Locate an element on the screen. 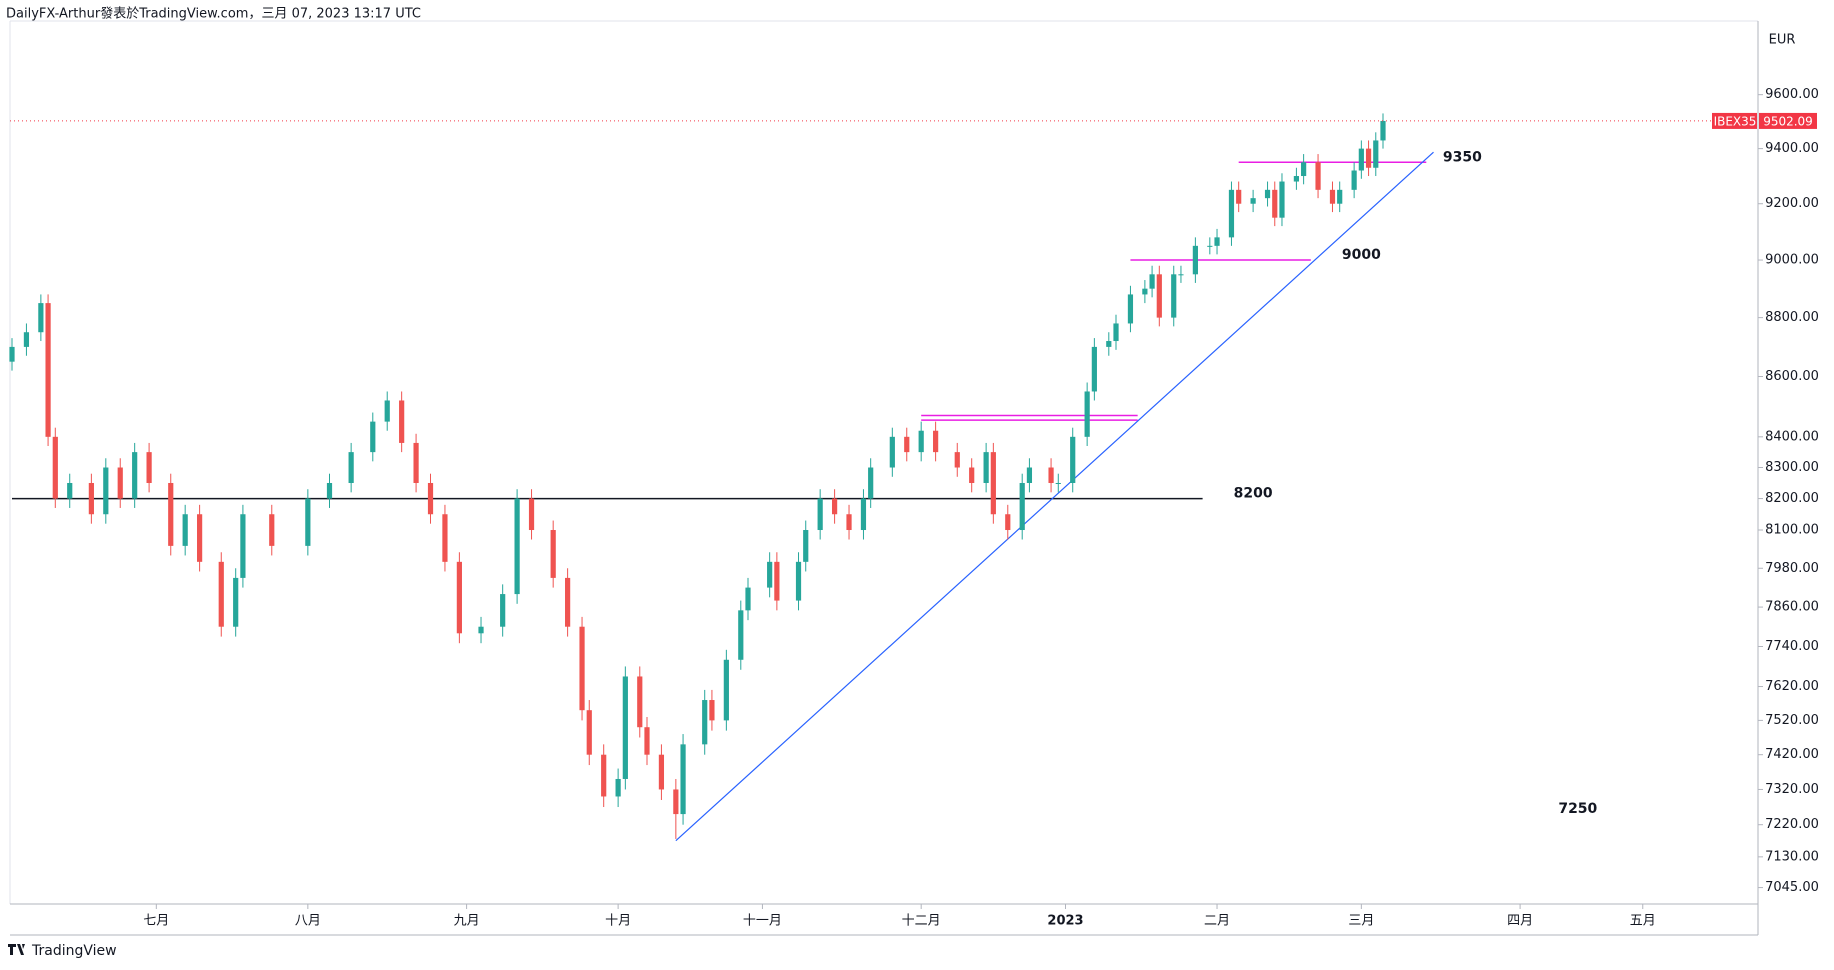 Image resolution: width=1834 pixels, height=970 pixels. x-tick-label: 九月 is located at coordinates (467, 921).